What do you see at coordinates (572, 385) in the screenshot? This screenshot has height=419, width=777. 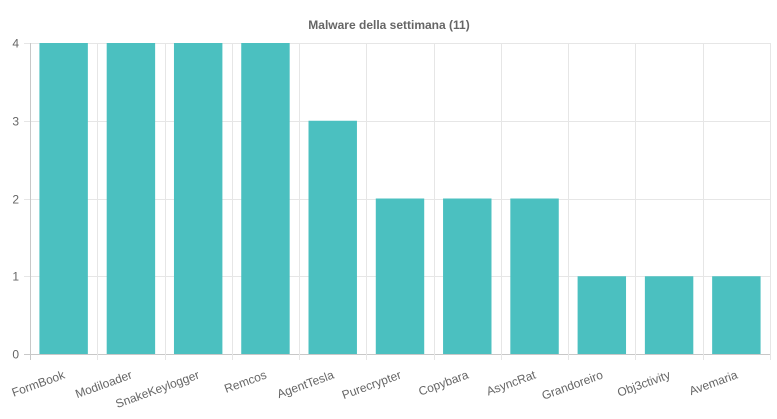 I see `x-tick-label: Grandoreiro` at bounding box center [572, 385].